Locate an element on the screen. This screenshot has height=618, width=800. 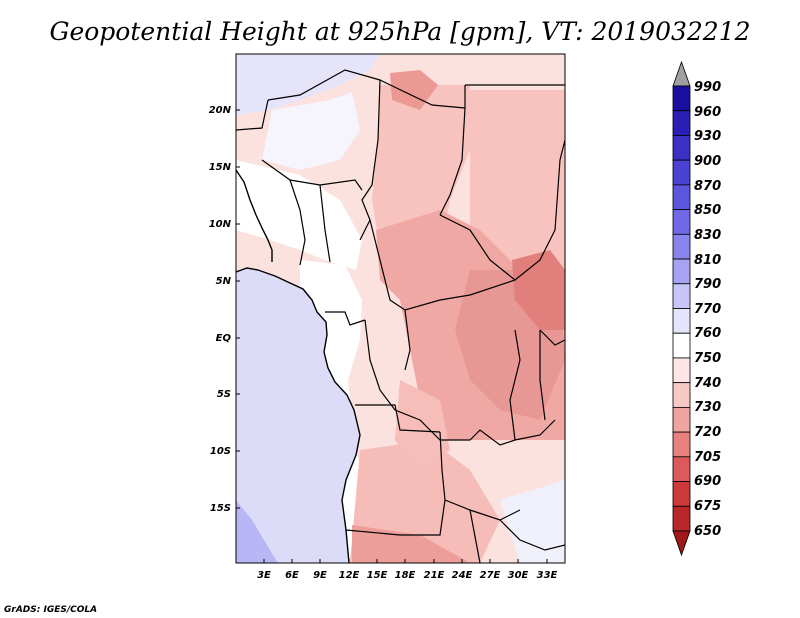
lon-label: 24E is located at coordinates (462, 575).